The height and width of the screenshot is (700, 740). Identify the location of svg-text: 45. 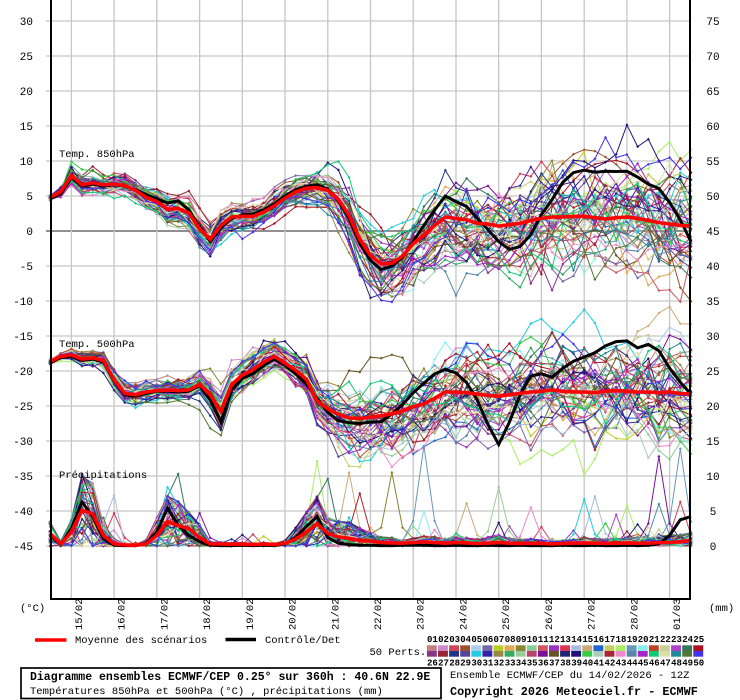
(643, 664).